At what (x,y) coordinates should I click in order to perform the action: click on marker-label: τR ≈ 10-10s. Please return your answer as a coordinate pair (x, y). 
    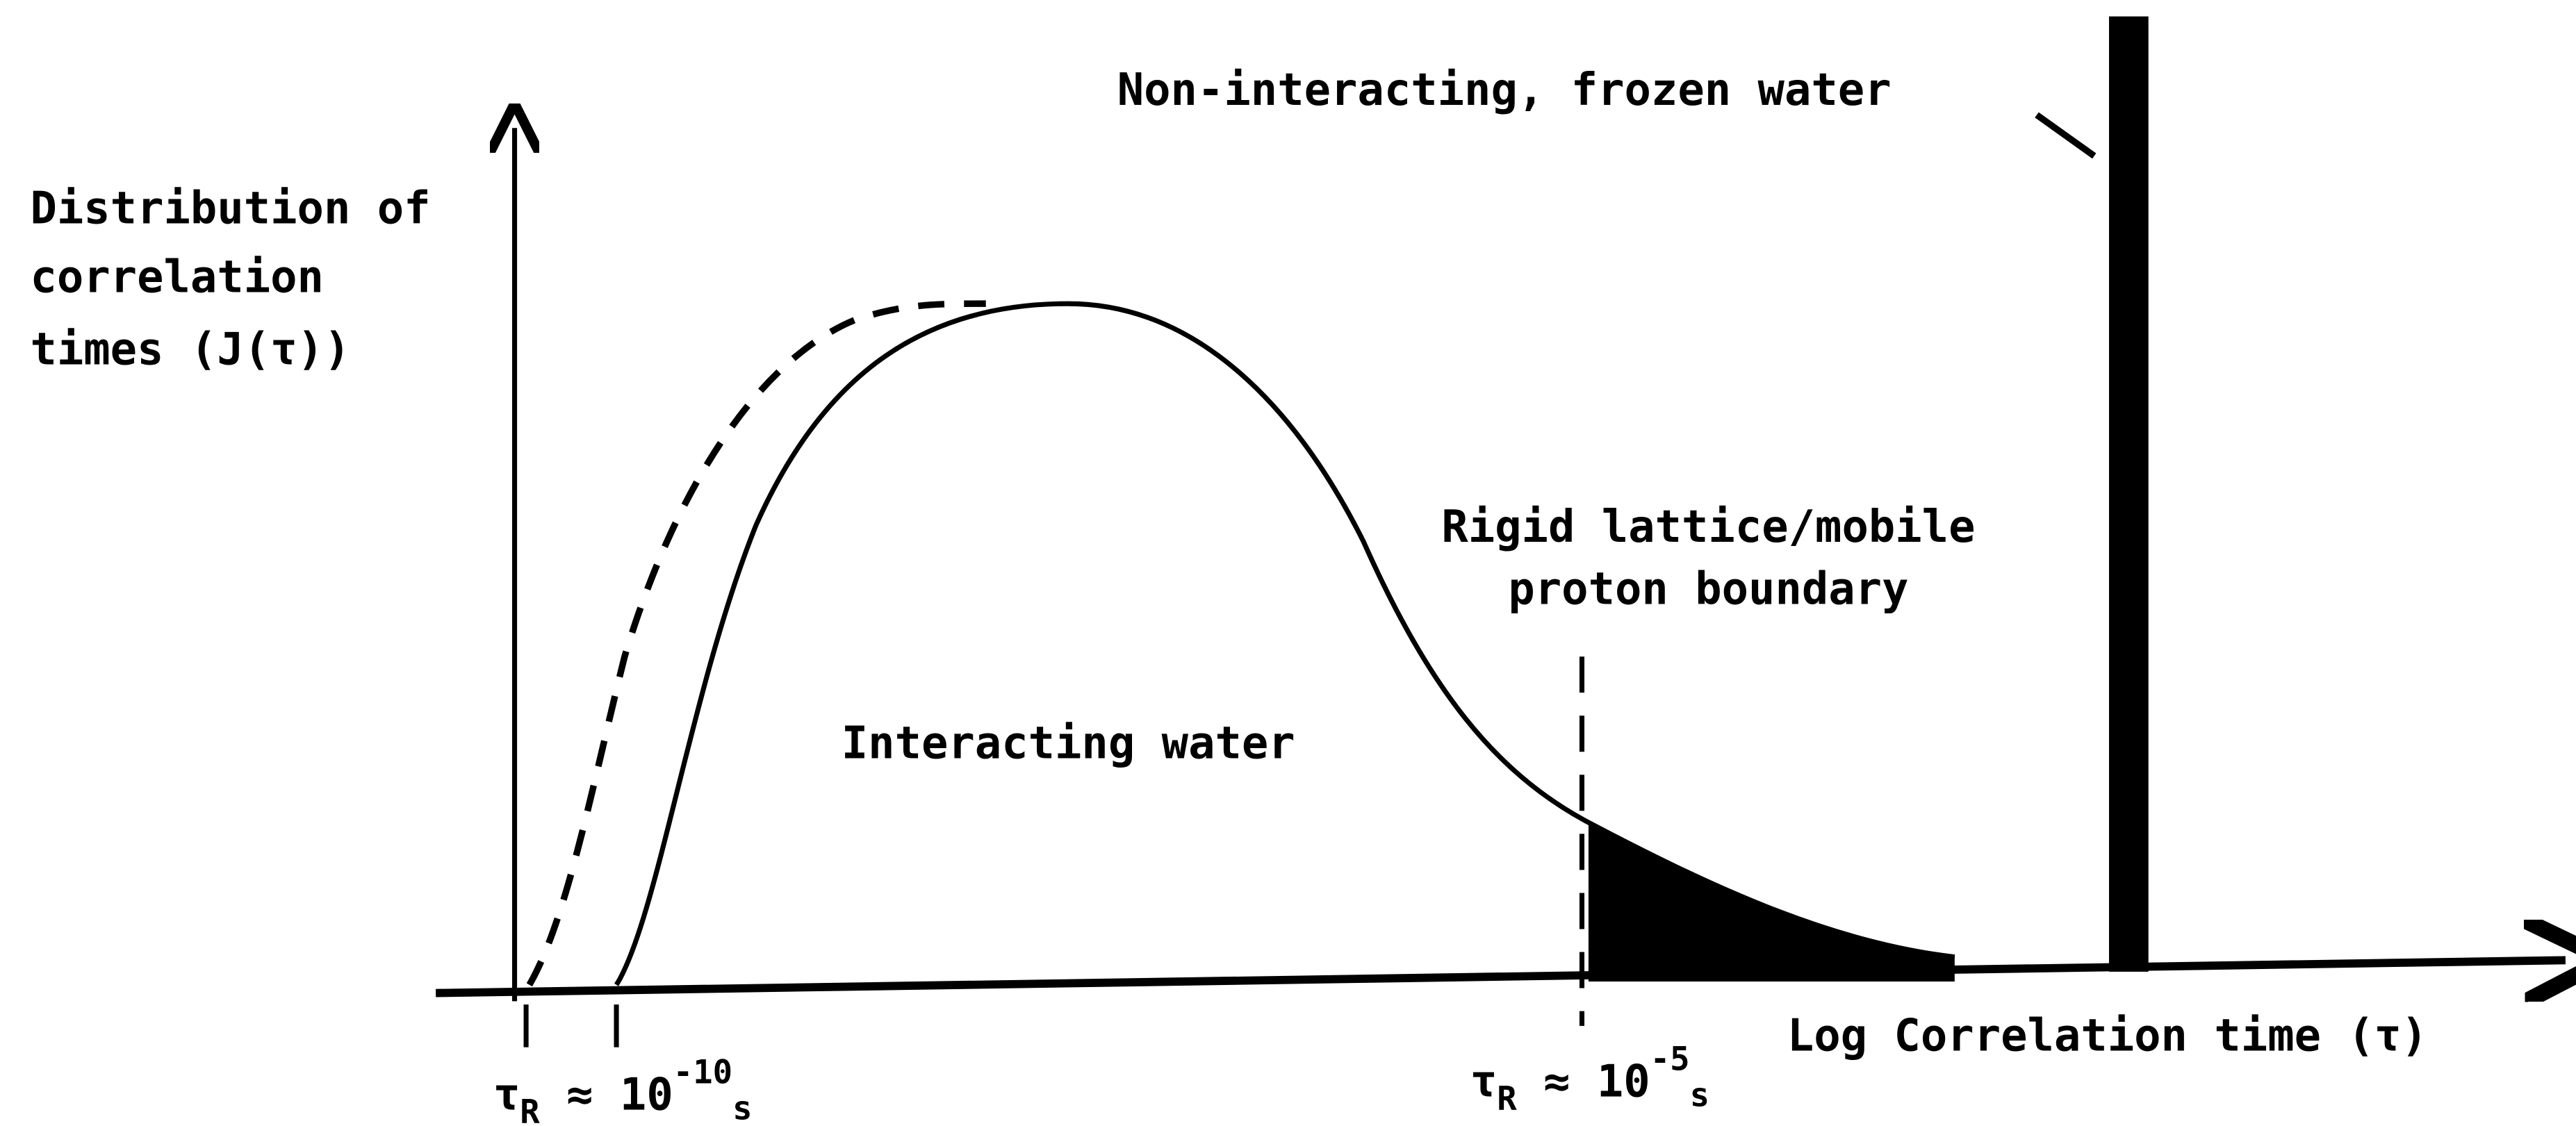
    Looking at the image, I should click on (623, 1090).